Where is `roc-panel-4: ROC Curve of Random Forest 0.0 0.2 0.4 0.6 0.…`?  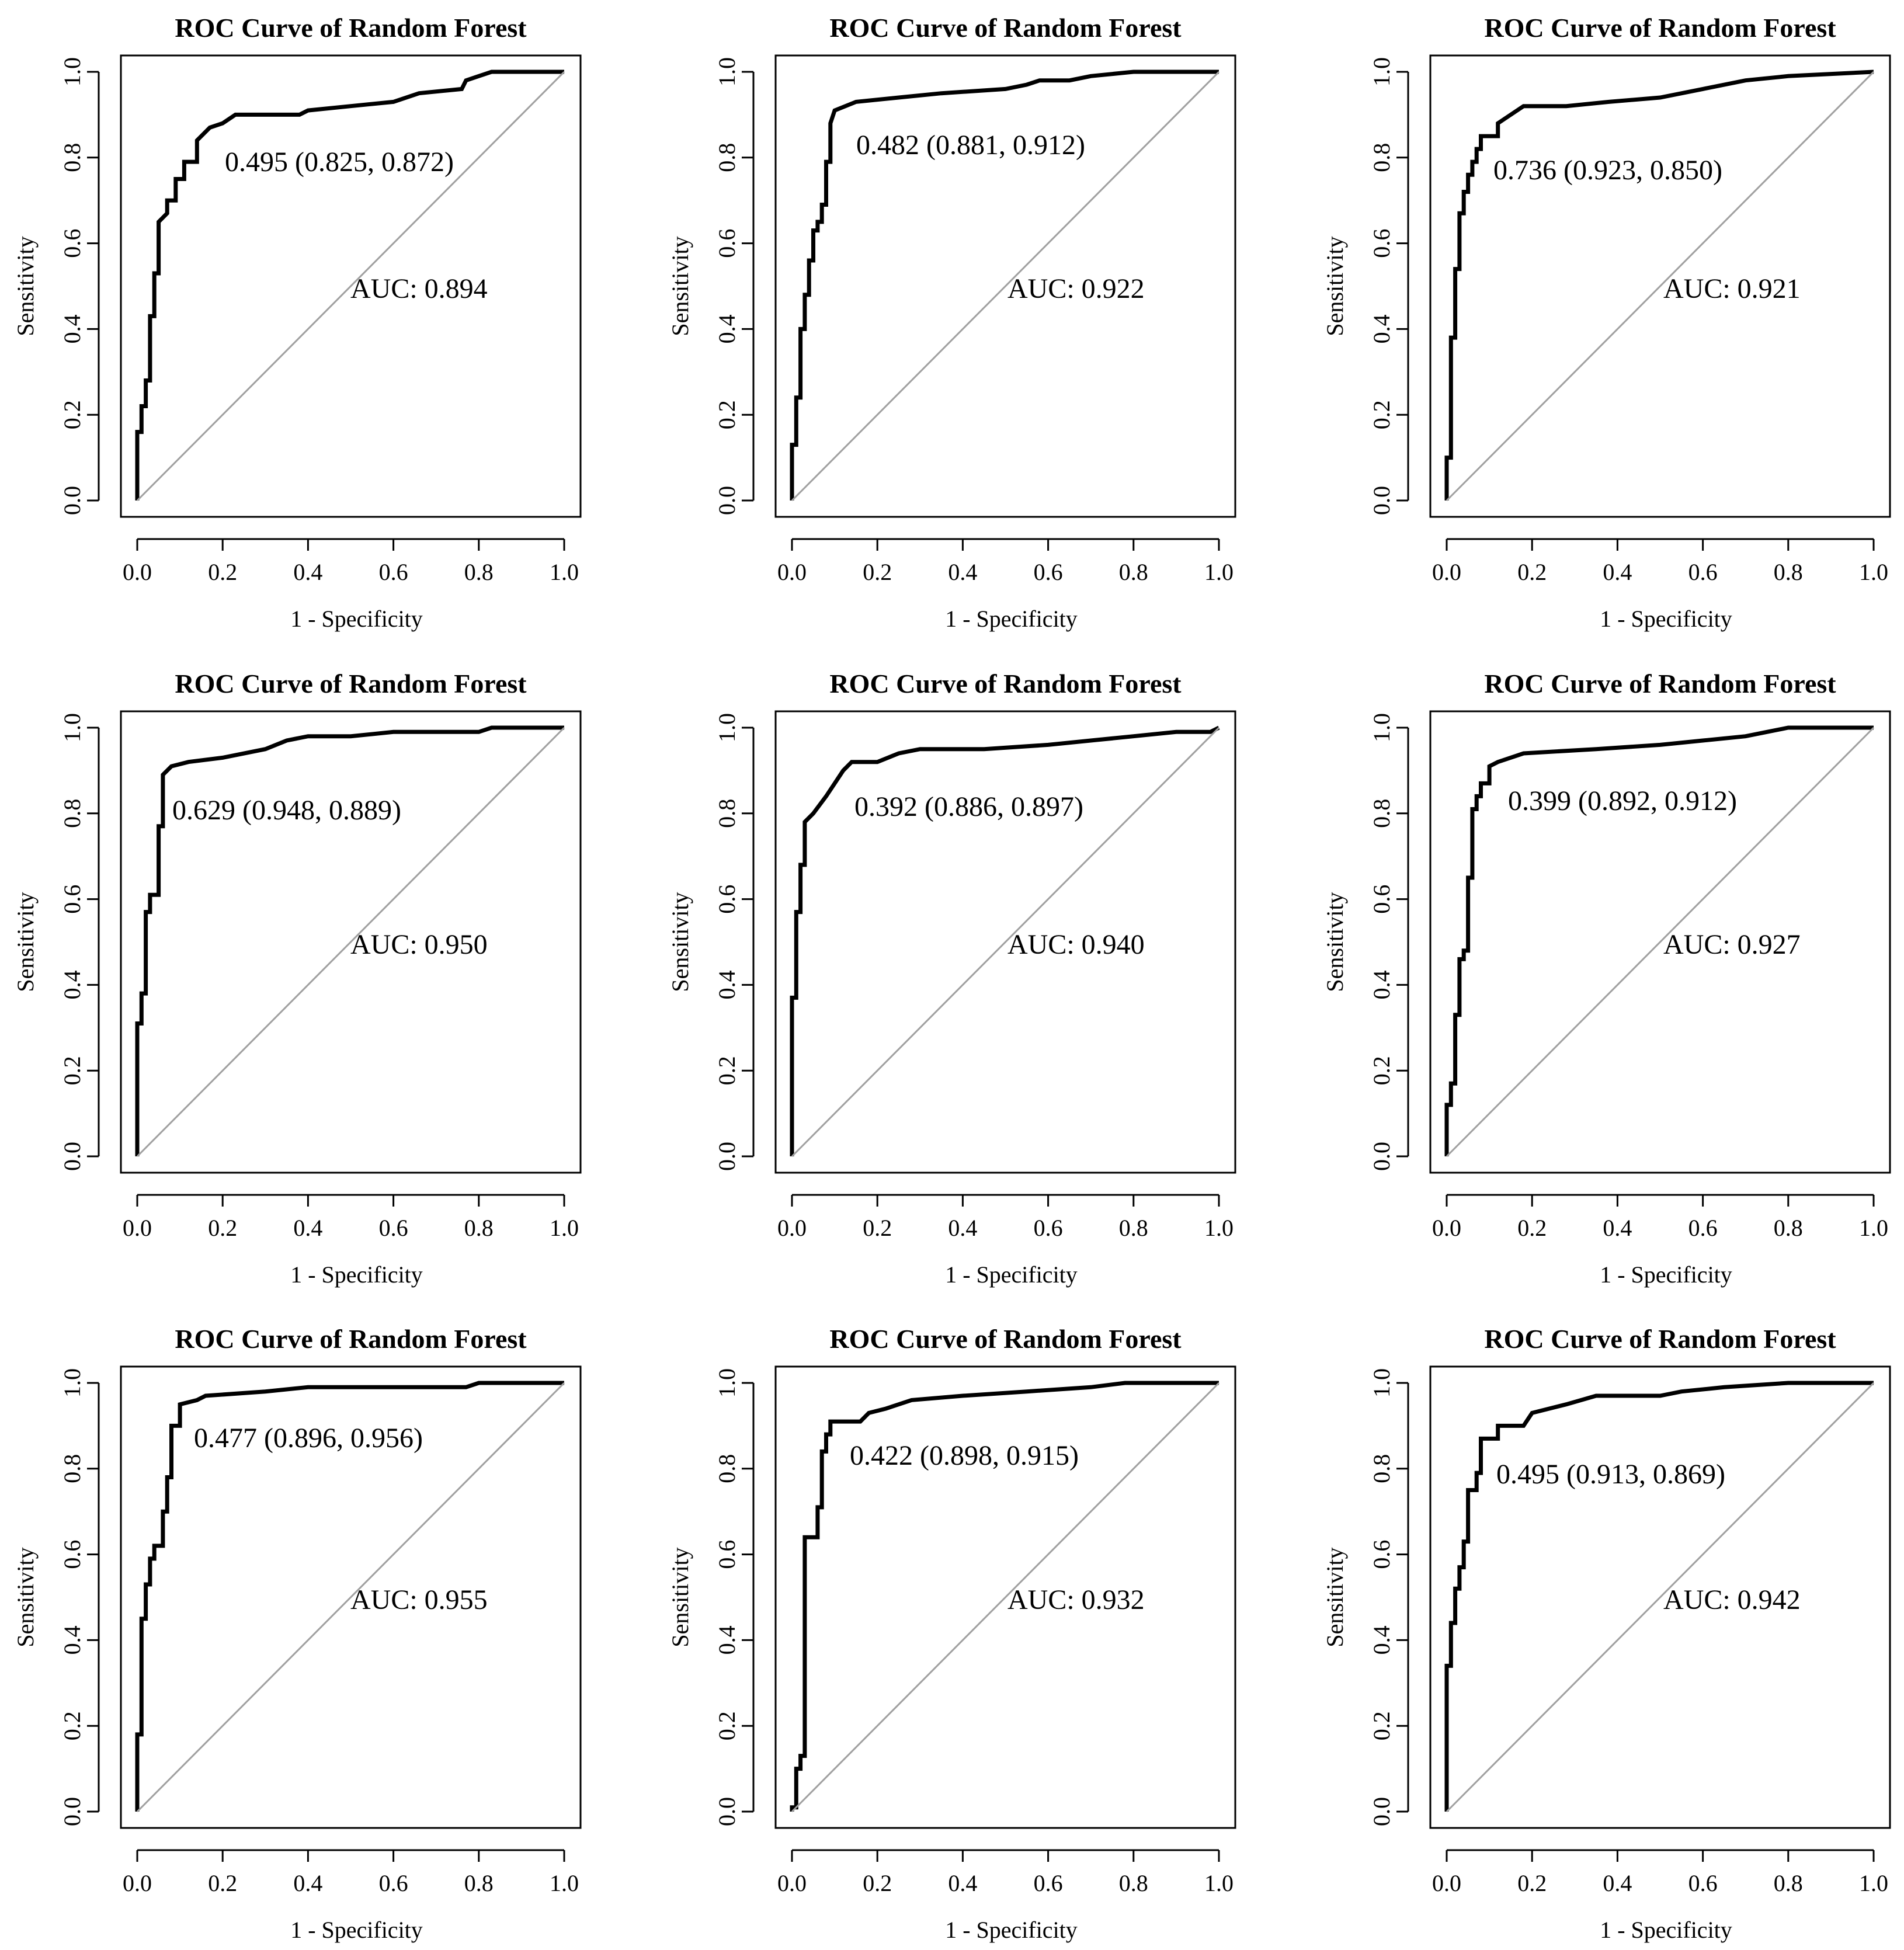 roc-panel-4: ROC Curve of Random Forest 0.0 0.2 0.4 0.6 0.… is located at coordinates (297, 978).